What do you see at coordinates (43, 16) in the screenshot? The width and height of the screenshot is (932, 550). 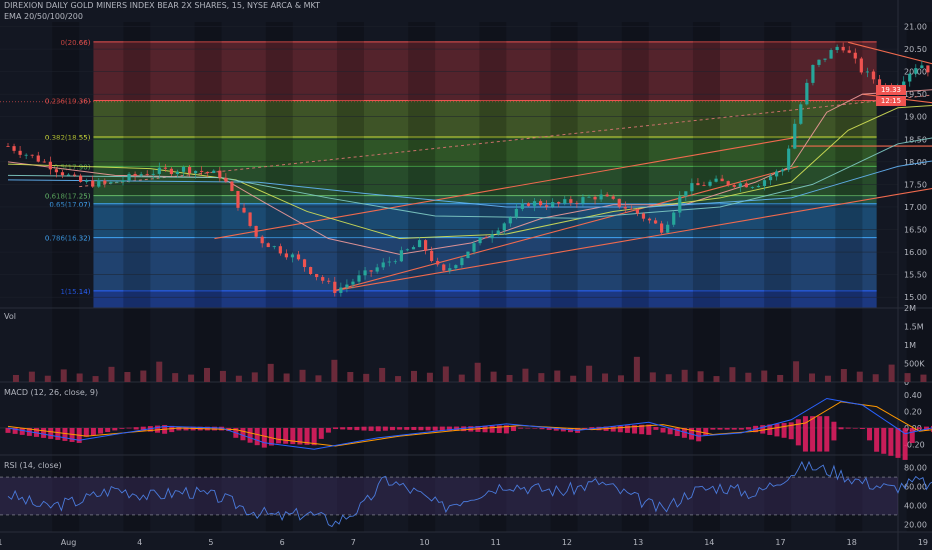 I see `ema-legend-label: EMA 20/50/100/200` at bounding box center [43, 16].